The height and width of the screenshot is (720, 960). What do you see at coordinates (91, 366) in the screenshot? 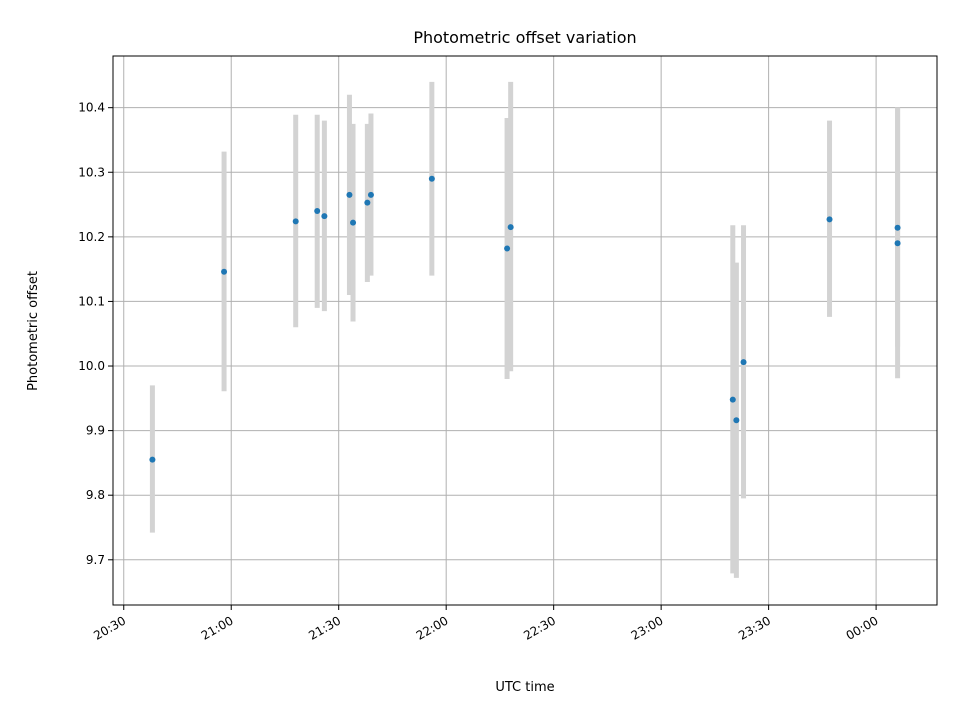
I see `y-tick-label: 10.0` at bounding box center [91, 366].